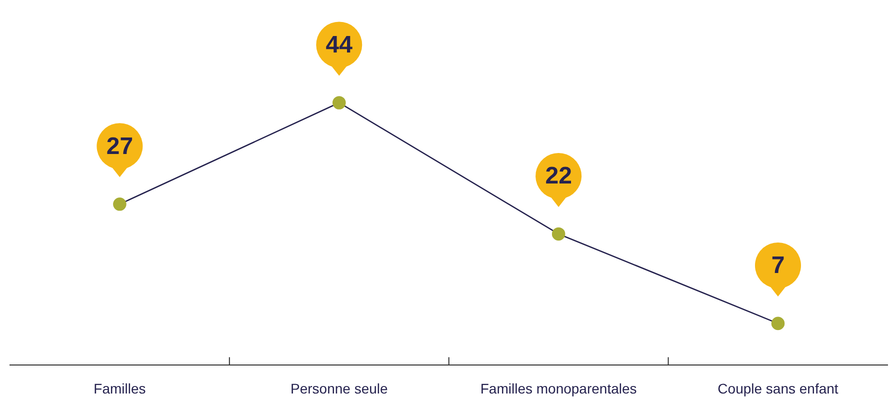 Image resolution: width=895 pixels, height=416 pixels. Describe the element at coordinates (778, 388) in the screenshot. I see `x-tick-label: Couple sans enfant` at that location.